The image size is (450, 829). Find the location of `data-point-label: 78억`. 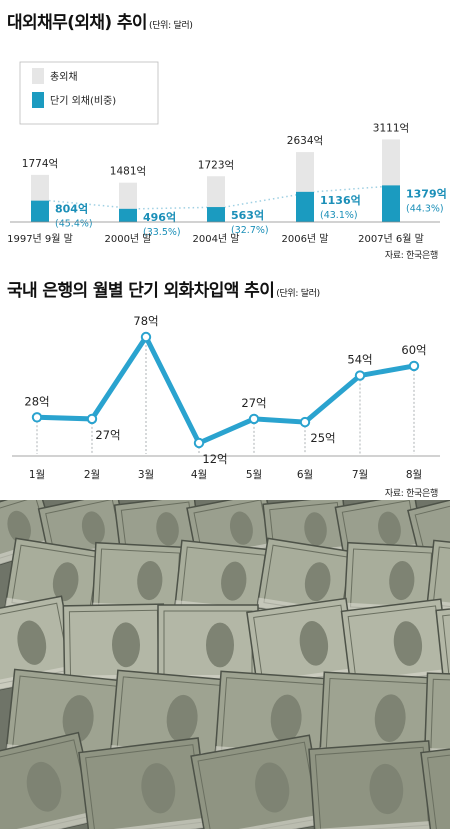

data-point-label: 78억 is located at coordinates (145, 321).